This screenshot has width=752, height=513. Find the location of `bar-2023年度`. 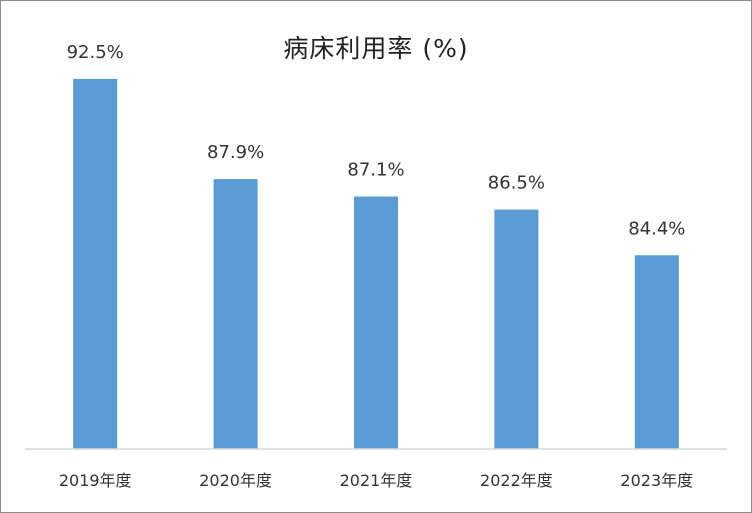

bar-2023年度 is located at coordinates (656, 352).